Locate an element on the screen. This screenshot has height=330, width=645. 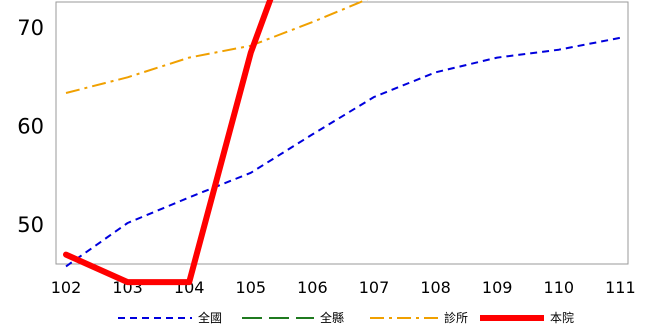
y-tick-label: 70 is located at coordinates (30, 28).